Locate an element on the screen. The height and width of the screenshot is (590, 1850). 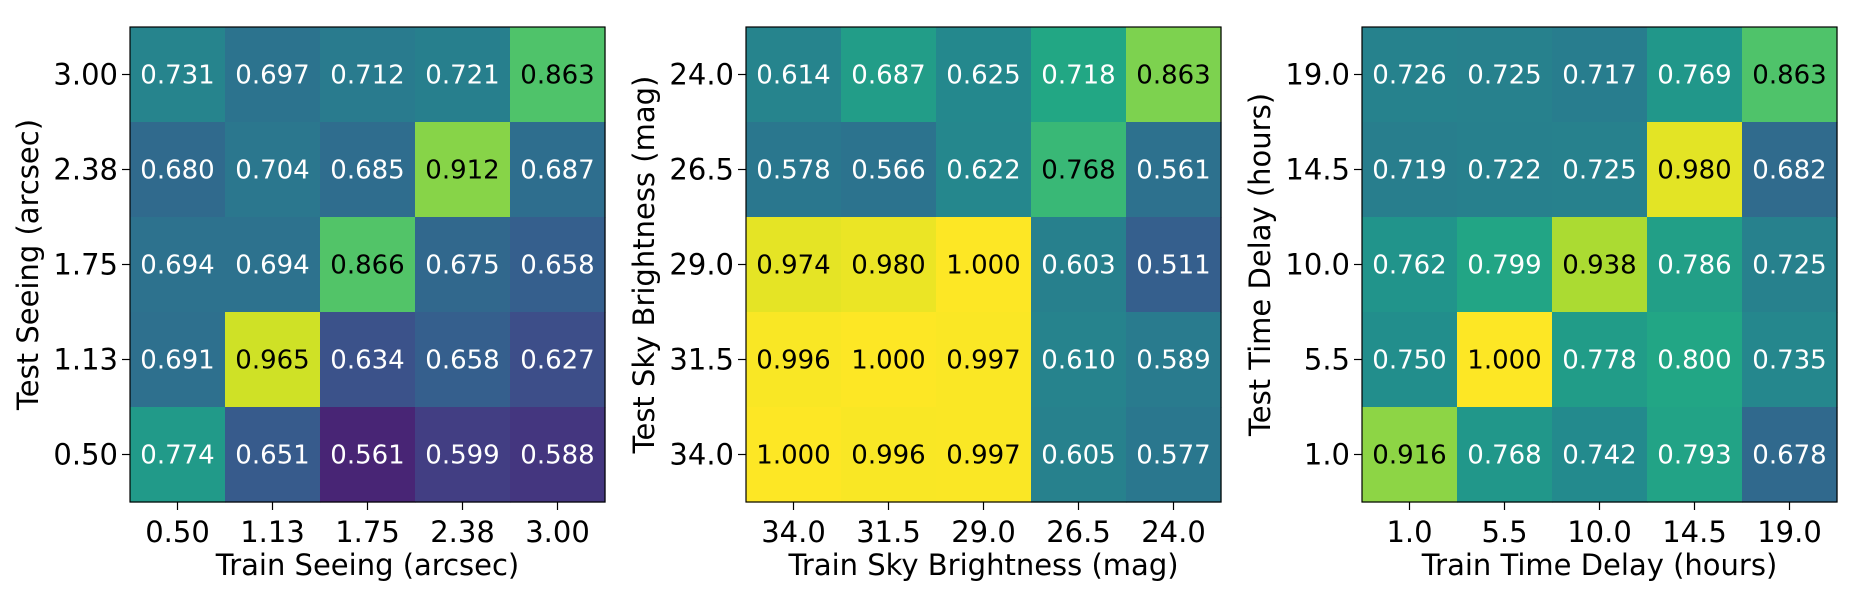
heatmap-2-value-label-r4-c2: 1.000 is located at coordinates (888, 361).